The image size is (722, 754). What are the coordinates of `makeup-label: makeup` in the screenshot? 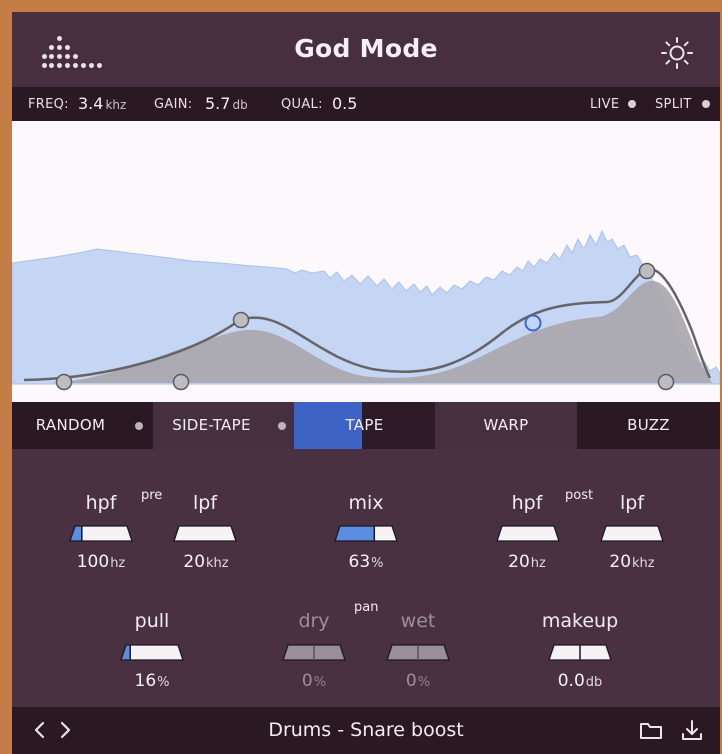 It's located at (580, 621).